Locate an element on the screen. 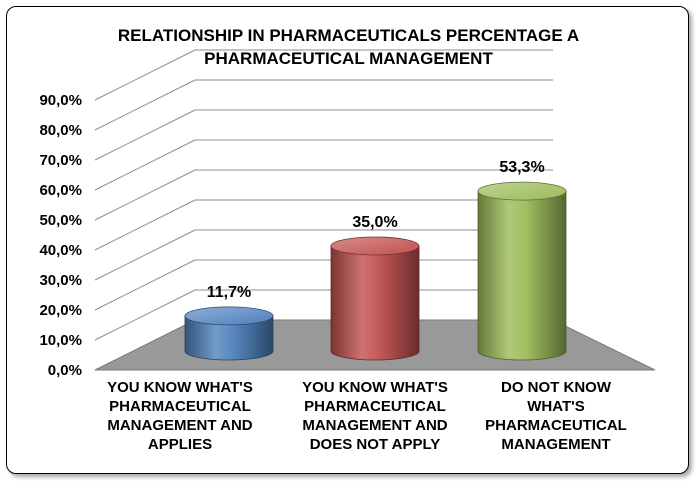 The height and width of the screenshot is (482, 697). y-tick-label: 90,0% is located at coordinates (60, 100).